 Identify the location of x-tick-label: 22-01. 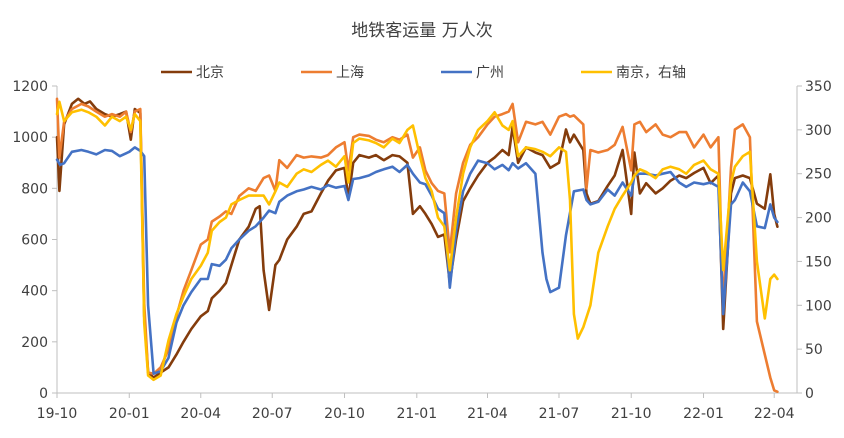
(703, 414).